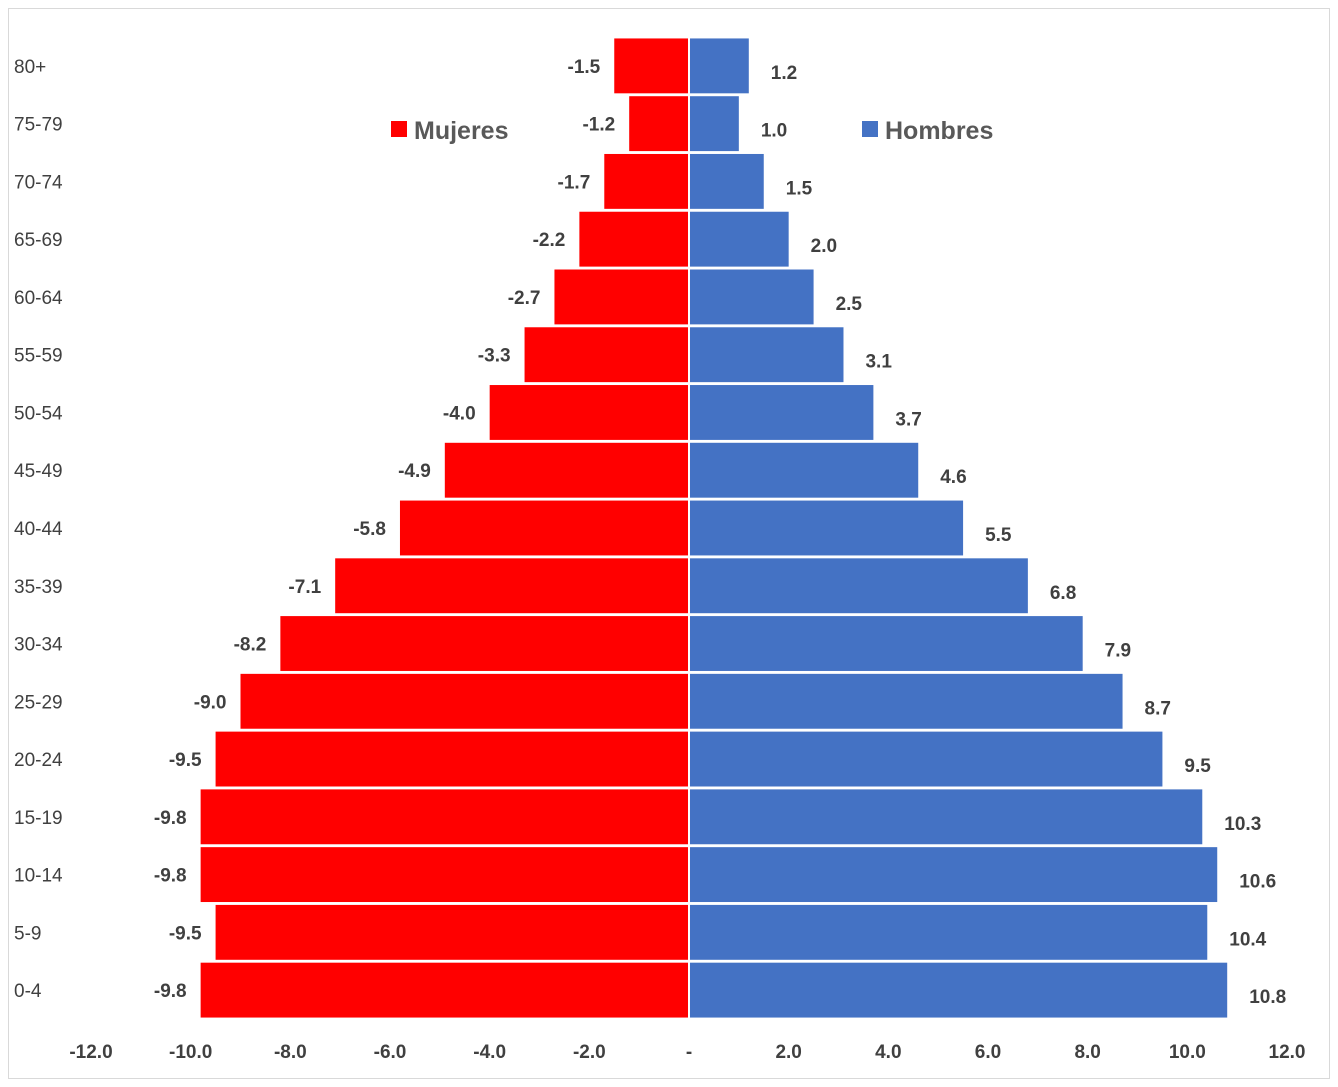 This screenshot has height=1087, width=1338. What do you see at coordinates (1118, 651) in the screenshot?
I see `data-label-hombres: 7.9` at bounding box center [1118, 651].